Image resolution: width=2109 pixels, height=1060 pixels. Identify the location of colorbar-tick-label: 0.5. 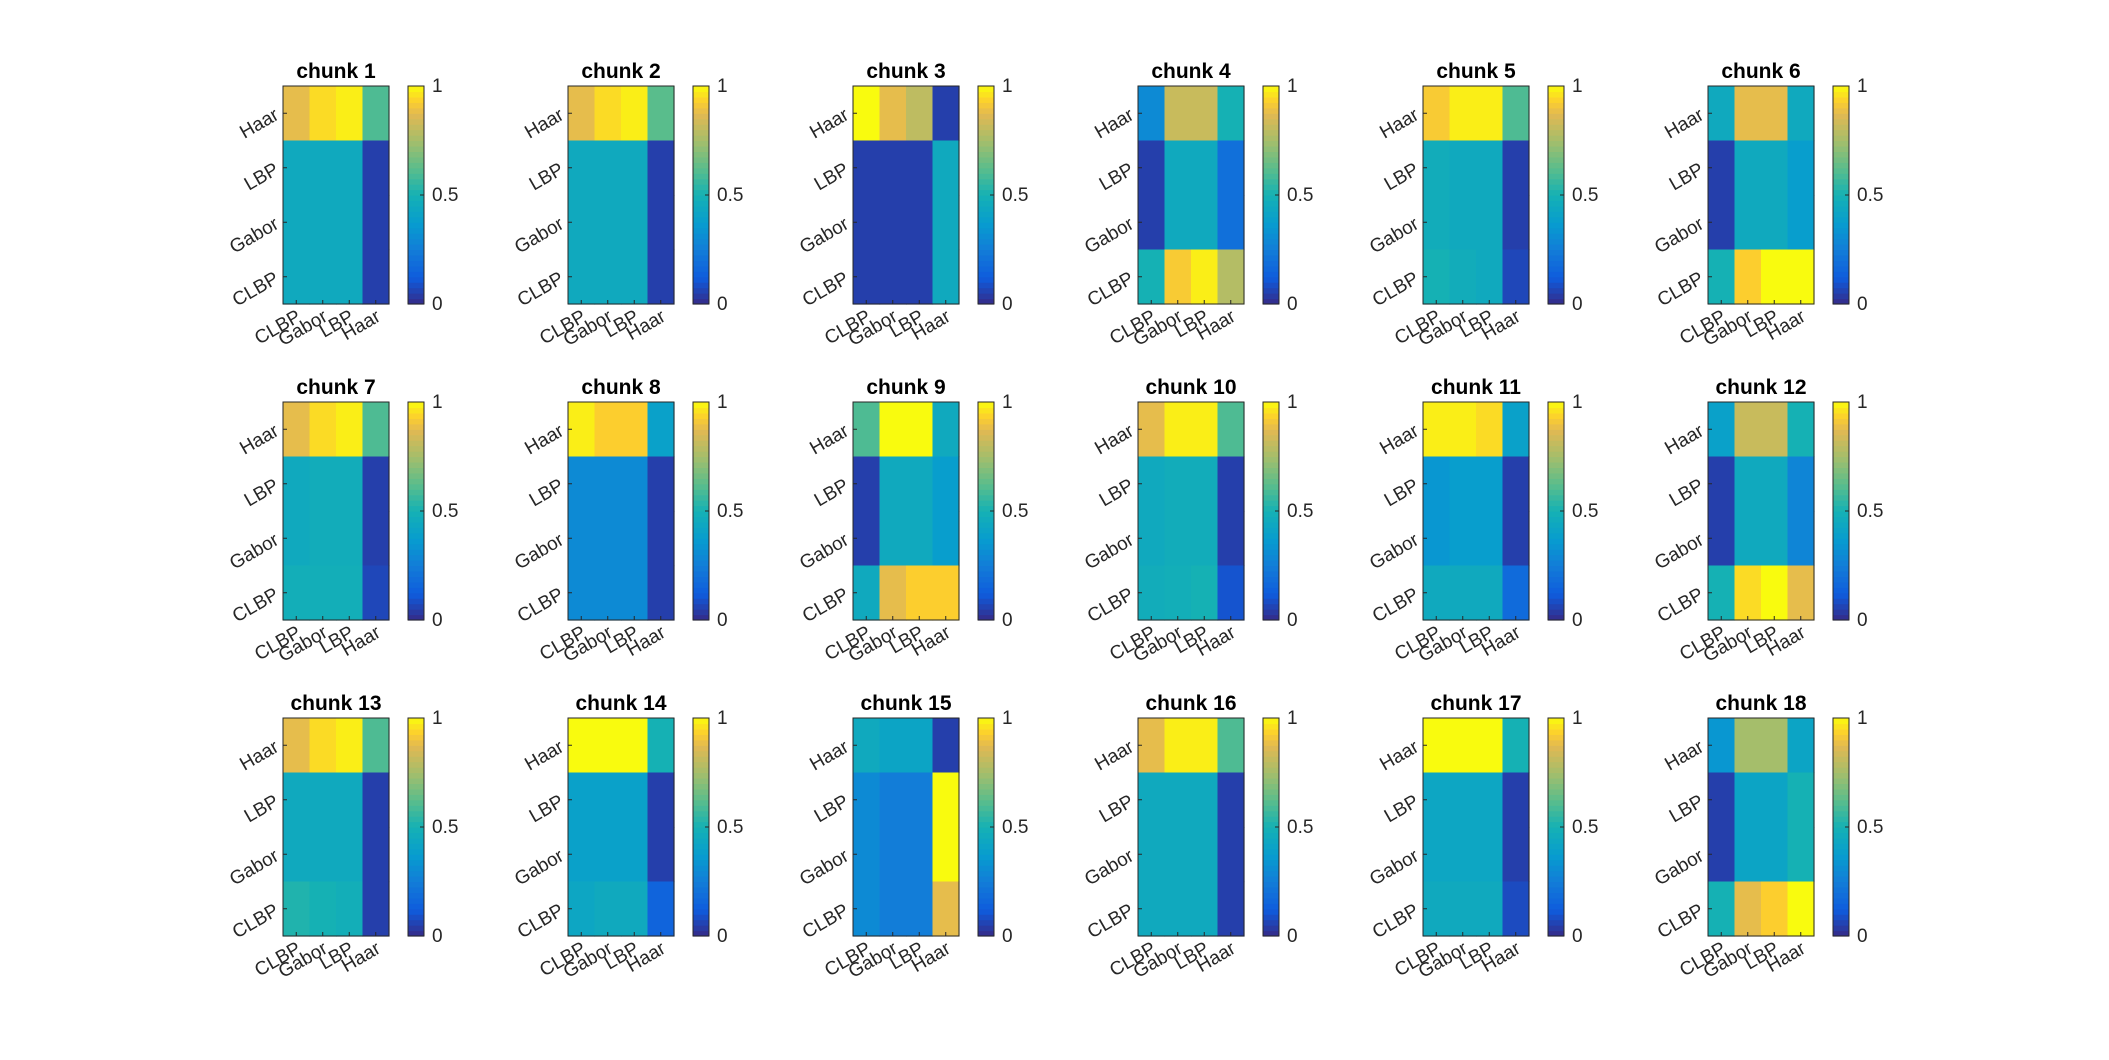
(1300, 195).